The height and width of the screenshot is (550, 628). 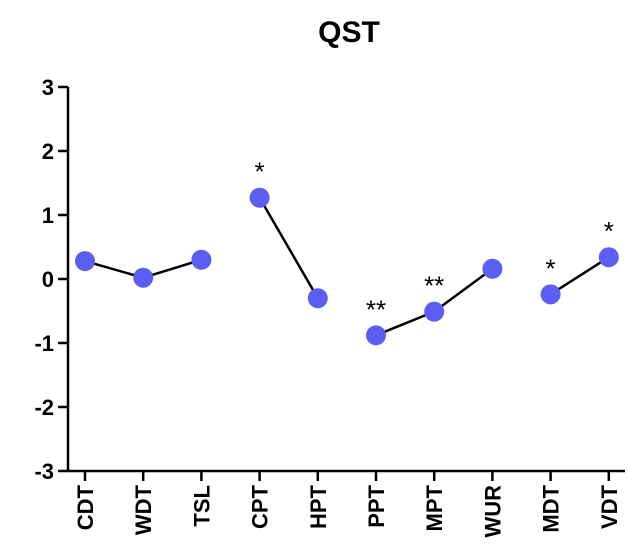 I want to click on x-tick-label: MDT, so click(x=551, y=508).